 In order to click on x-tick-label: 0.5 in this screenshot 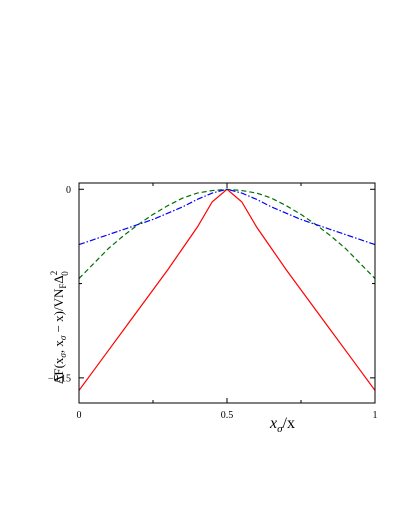, I will do `click(227, 415)`.